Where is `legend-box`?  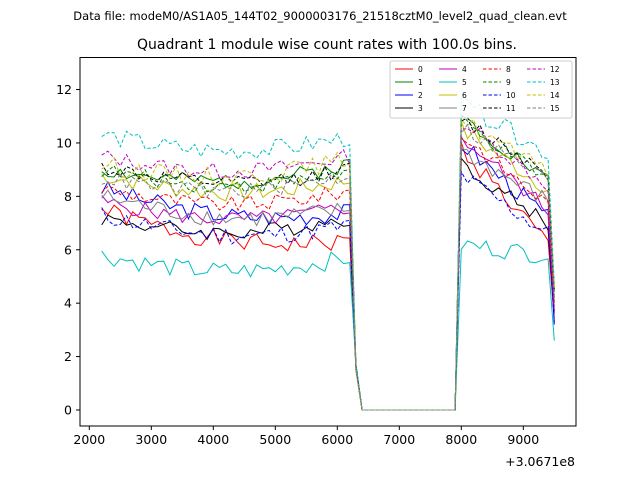 legend-box is located at coordinates (481, 89).